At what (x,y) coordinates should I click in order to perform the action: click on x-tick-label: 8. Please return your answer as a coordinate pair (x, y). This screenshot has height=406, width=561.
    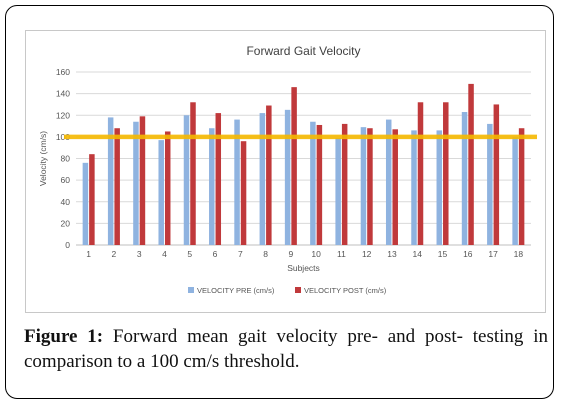
    Looking at the image, I should click on (265, 254).